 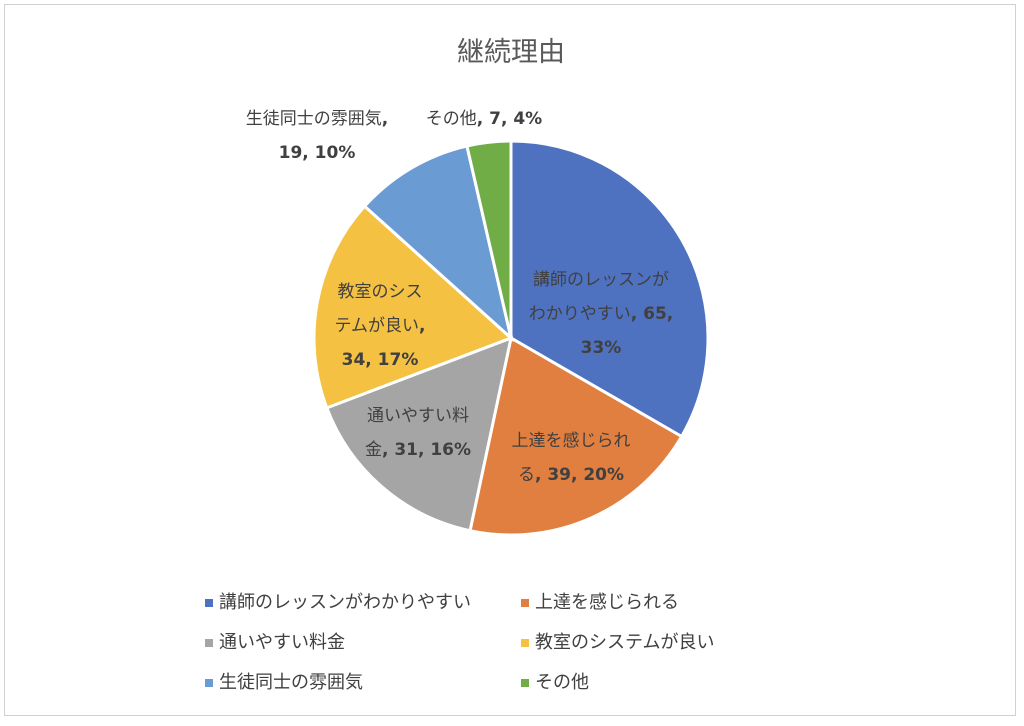 I want to click on chart-title: 継続理由, so click(x=511, y=52).